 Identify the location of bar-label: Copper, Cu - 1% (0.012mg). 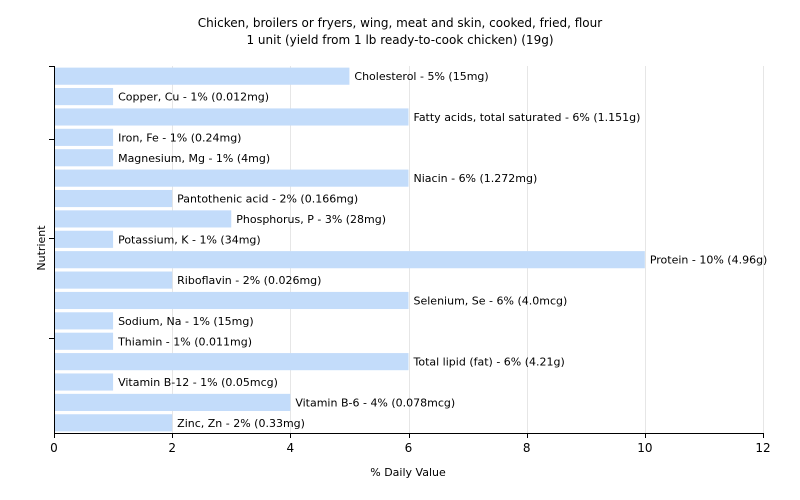
(193, 97).